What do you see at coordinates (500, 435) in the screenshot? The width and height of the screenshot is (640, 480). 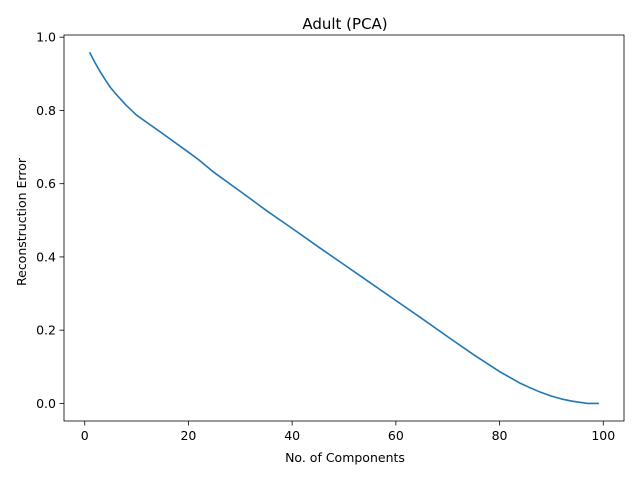 I see `x-tick-label: 80` at bounding box center [500, 435].